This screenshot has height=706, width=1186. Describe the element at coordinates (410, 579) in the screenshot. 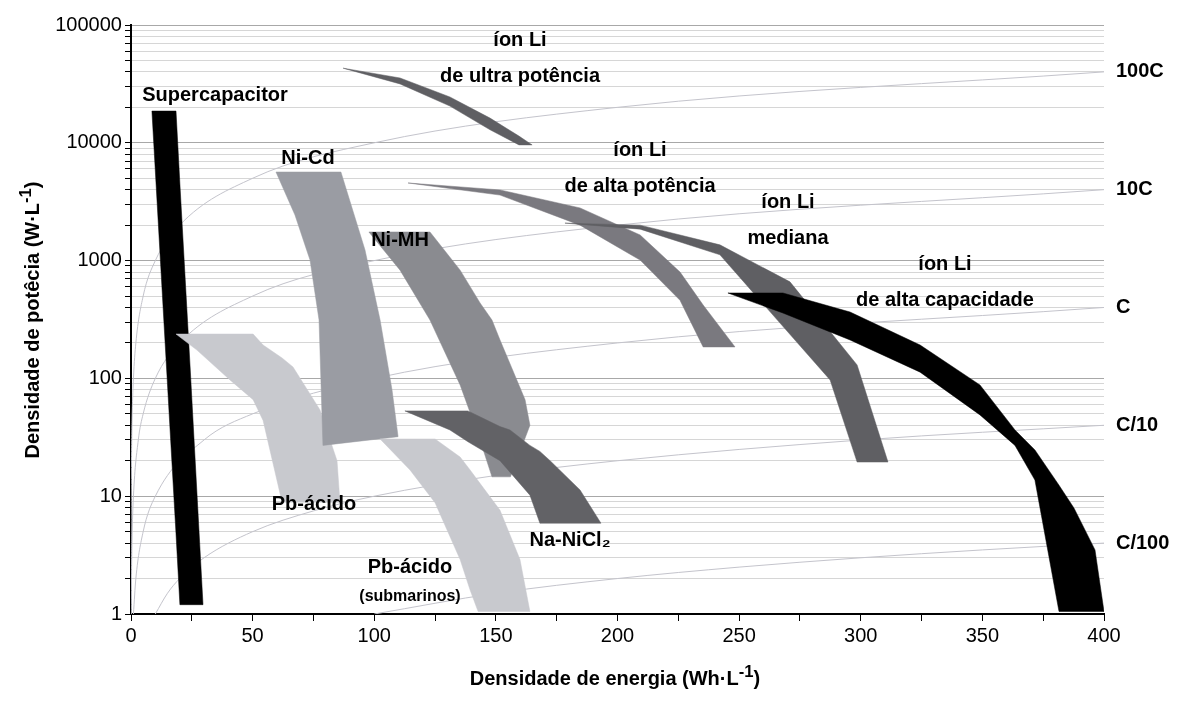

I see `series-label: Pb-ácido (submarinos)` at that location.